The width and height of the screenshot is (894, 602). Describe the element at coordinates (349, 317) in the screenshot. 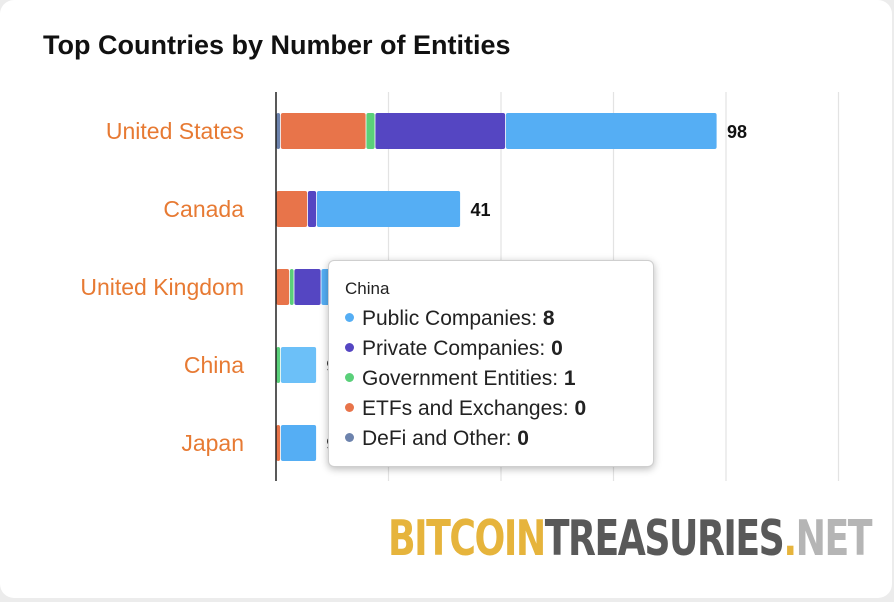

I see `public-companies-dot` at that location.